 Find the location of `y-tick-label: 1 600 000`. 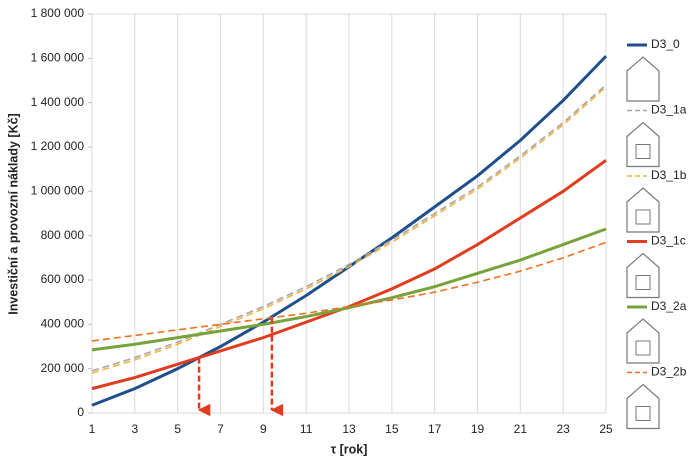

y-tick-label: 1 600 000 is located at coordinates (58, 58).